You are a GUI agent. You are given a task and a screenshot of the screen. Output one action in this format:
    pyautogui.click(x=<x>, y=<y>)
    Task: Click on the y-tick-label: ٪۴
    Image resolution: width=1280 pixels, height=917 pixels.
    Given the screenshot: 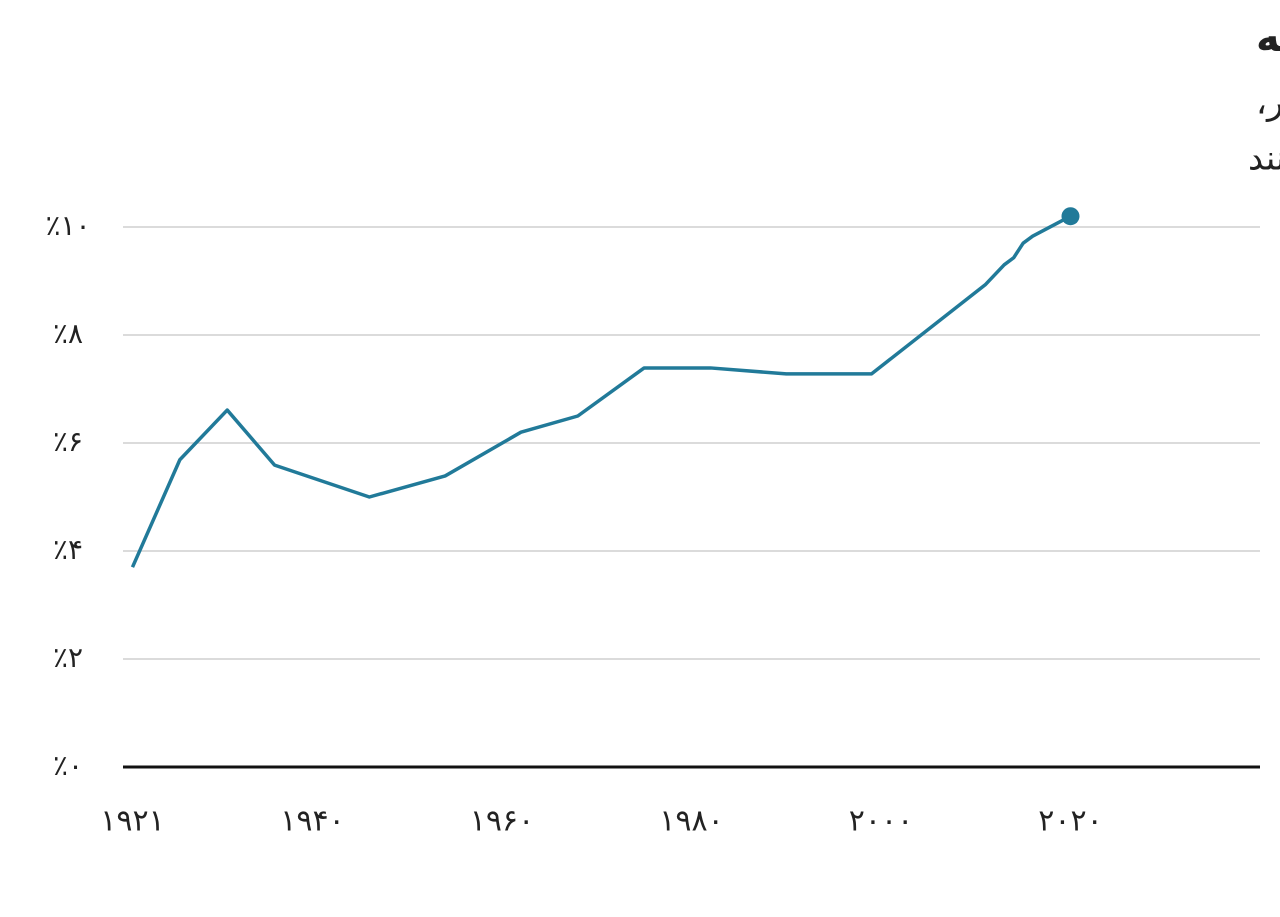 What is the action you would take?
    pyautogui.click(x=68, y=549)
    